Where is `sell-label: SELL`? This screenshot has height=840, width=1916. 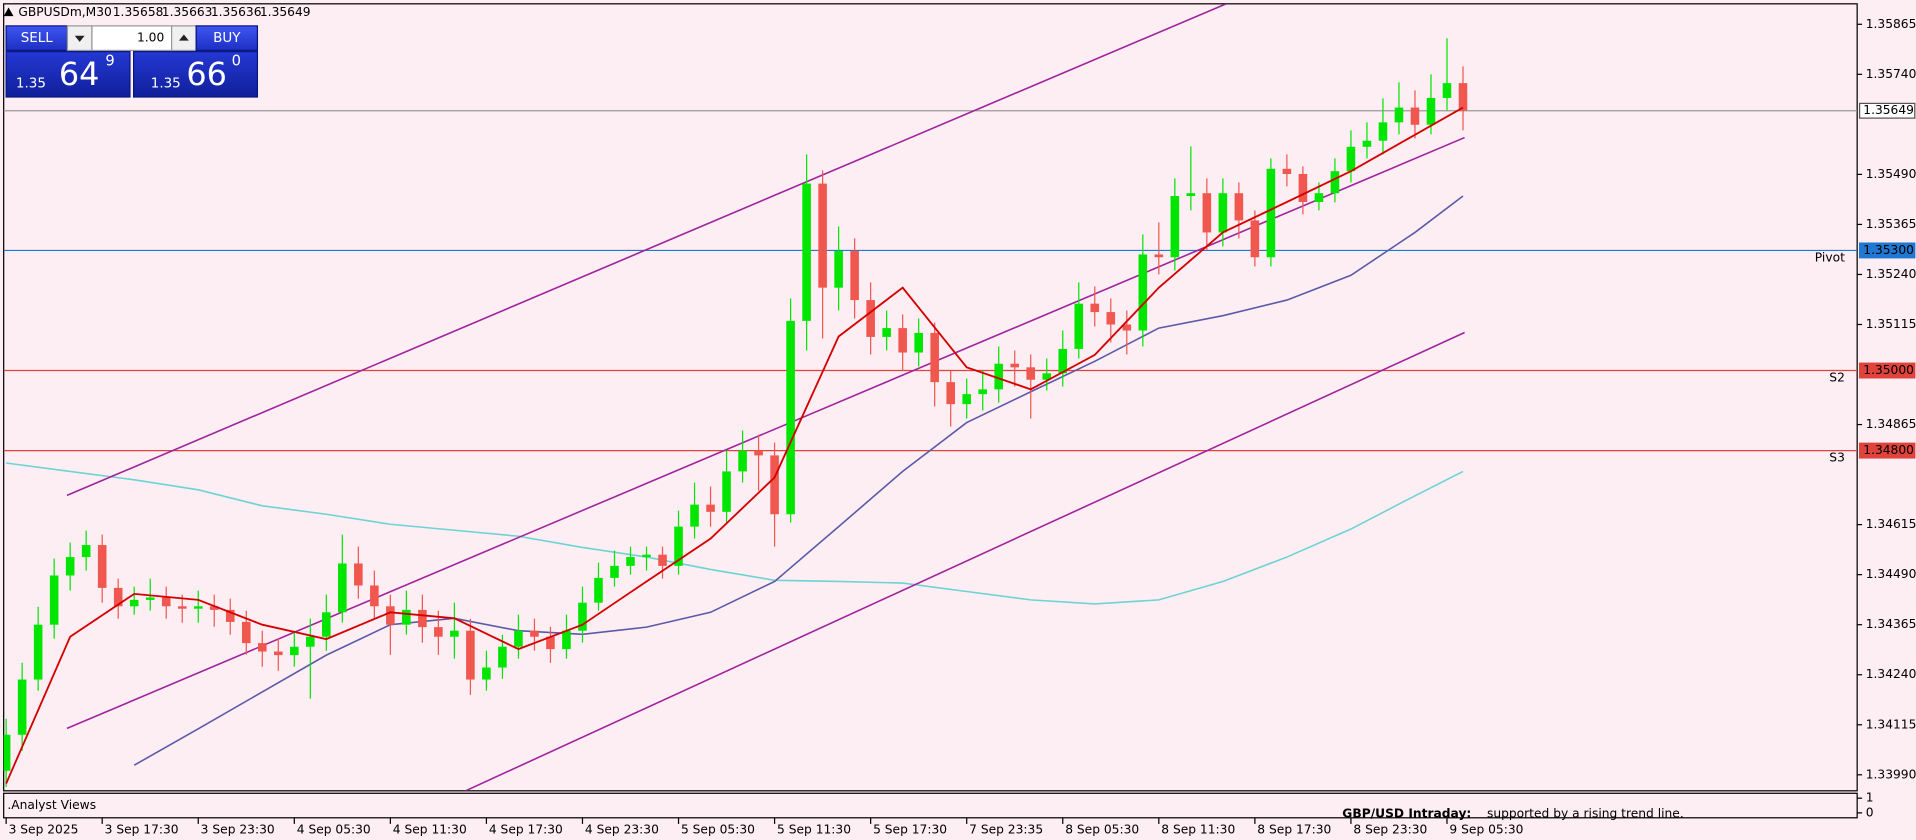
sell-label: SELL is located at coordinates (37, 38).